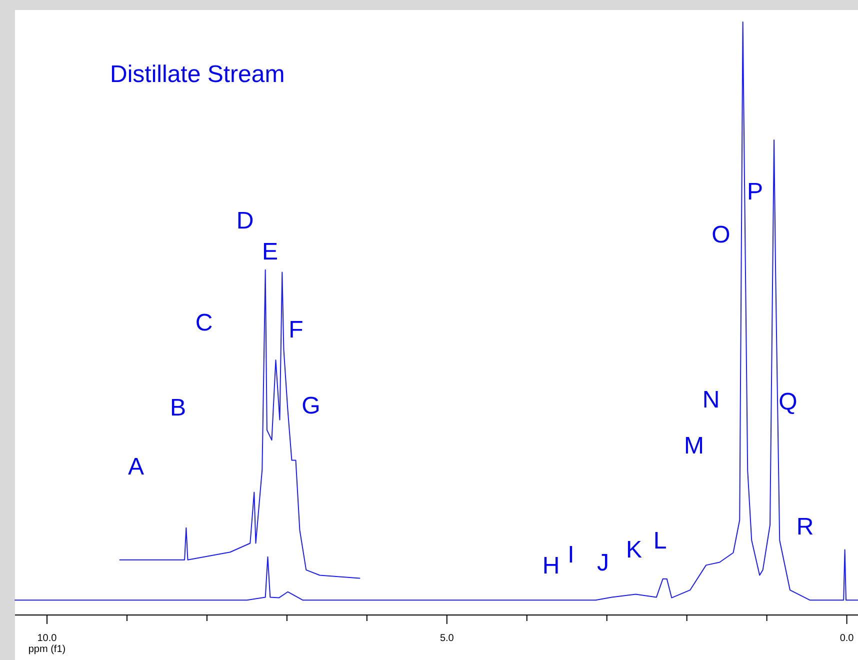 The width and height of the screenshot is (858, 660). I want to click on annotation: Q, so click(788, 402).